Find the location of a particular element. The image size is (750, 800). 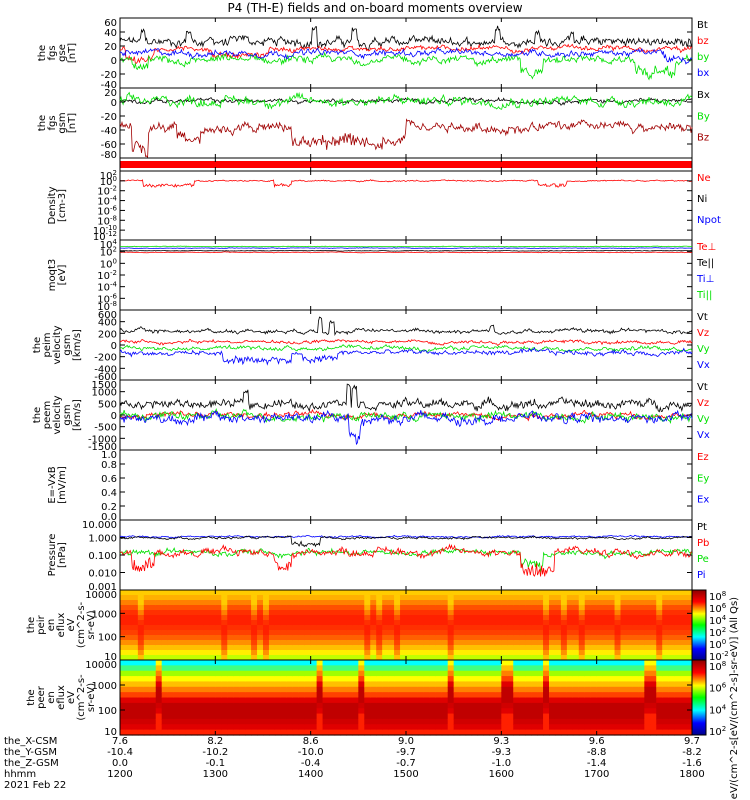

data-quality-bar is located at coordinates (406, 164).